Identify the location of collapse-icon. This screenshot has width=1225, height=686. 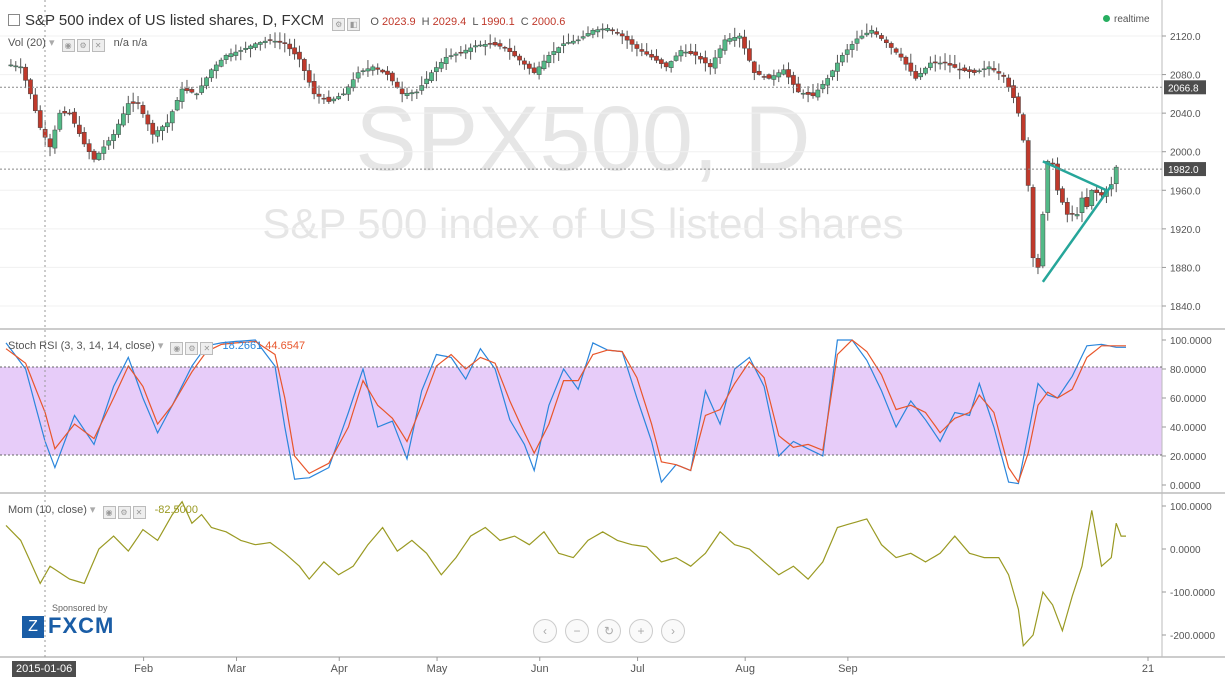
(14, 20).